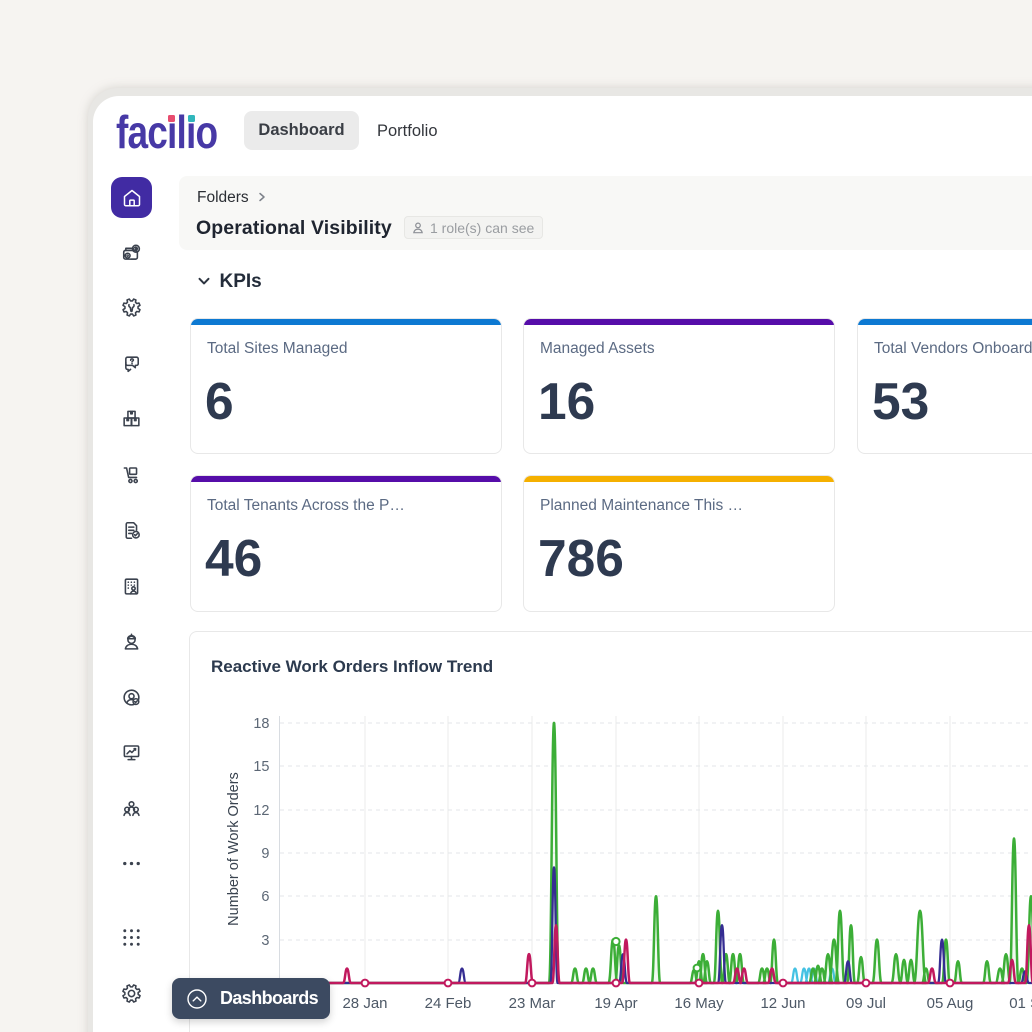 The width and height of the screenshot is (1032, 1032). Describe the element at coordinates (699, 1003) in the screenshot. I see `svg-text: 16 May` at that location.